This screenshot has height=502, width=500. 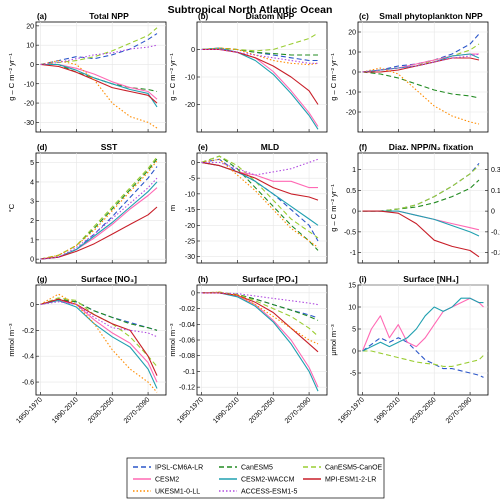 I want to click on y-right-tick-label: -0.15, so click(x=495, y=232).